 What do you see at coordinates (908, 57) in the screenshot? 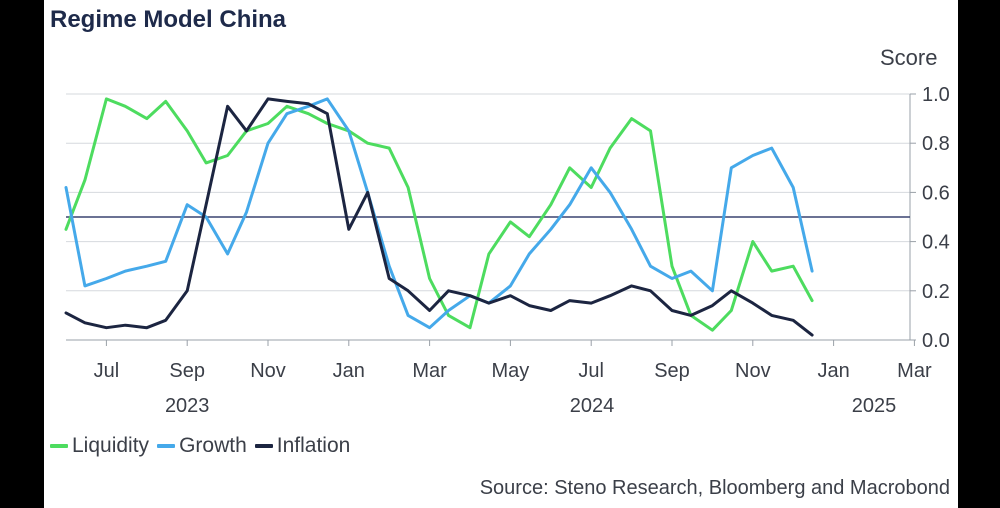
I see `y-axis-unit-label: Score` at bounding box center [908, 57].